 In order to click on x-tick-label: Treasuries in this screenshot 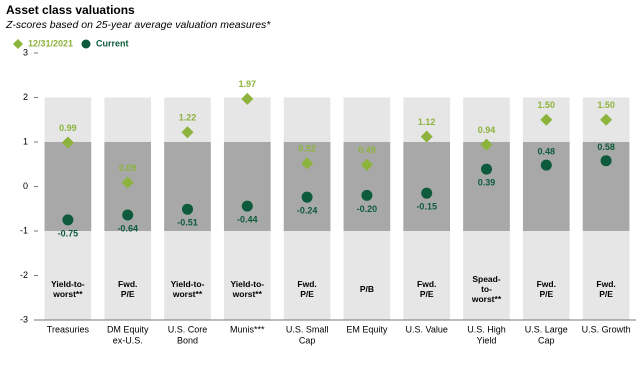, I will do `click(68, 329)`.